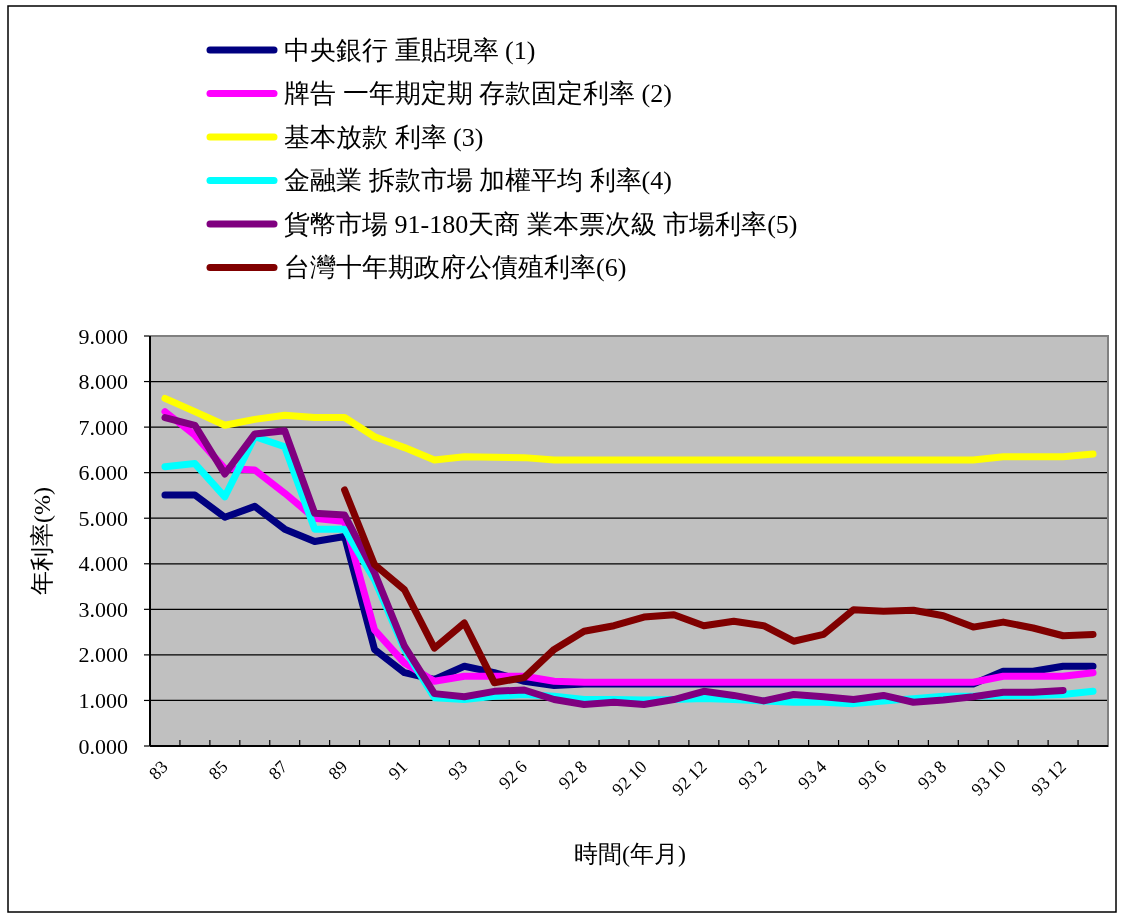  I want to click on legend-label: 貨幣市場 91-180天商 業本票次級 市場利率(5), so click(541, 224).